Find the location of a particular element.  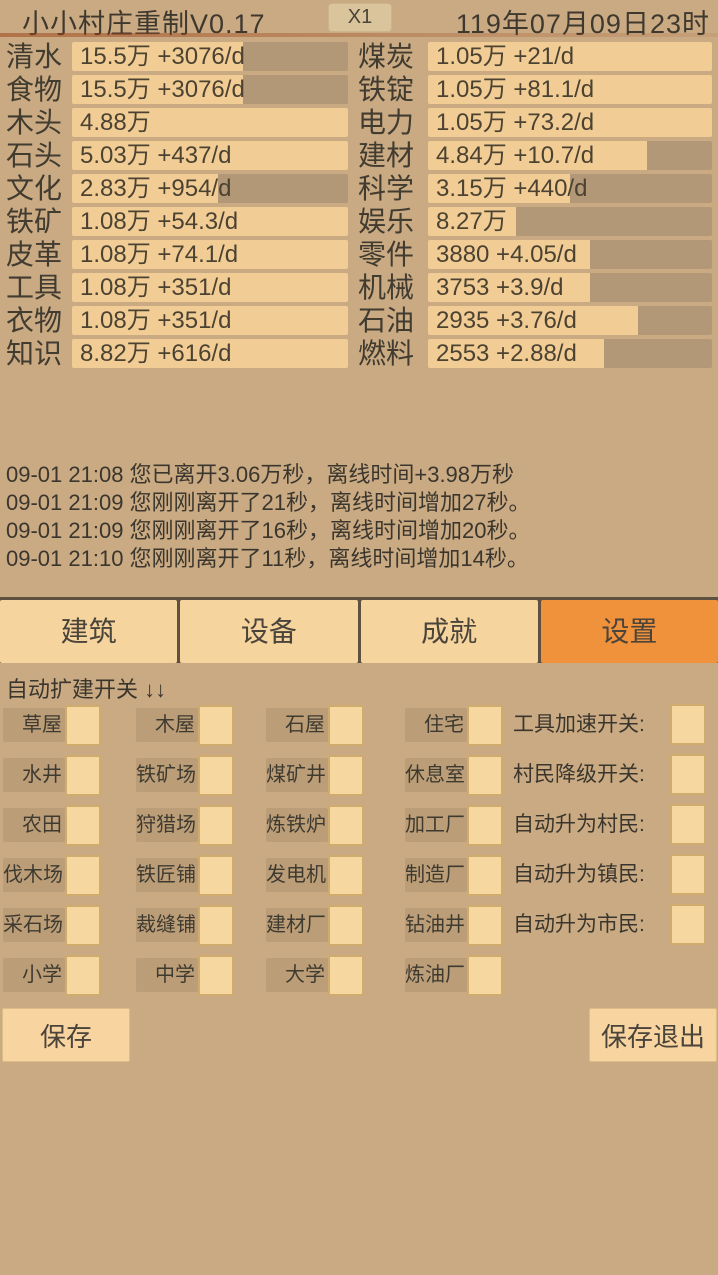

log-message: 09-01 21:09 您刚刚离开了21秒，离线时间增加27秒。 is located at coordinates (268, 502).